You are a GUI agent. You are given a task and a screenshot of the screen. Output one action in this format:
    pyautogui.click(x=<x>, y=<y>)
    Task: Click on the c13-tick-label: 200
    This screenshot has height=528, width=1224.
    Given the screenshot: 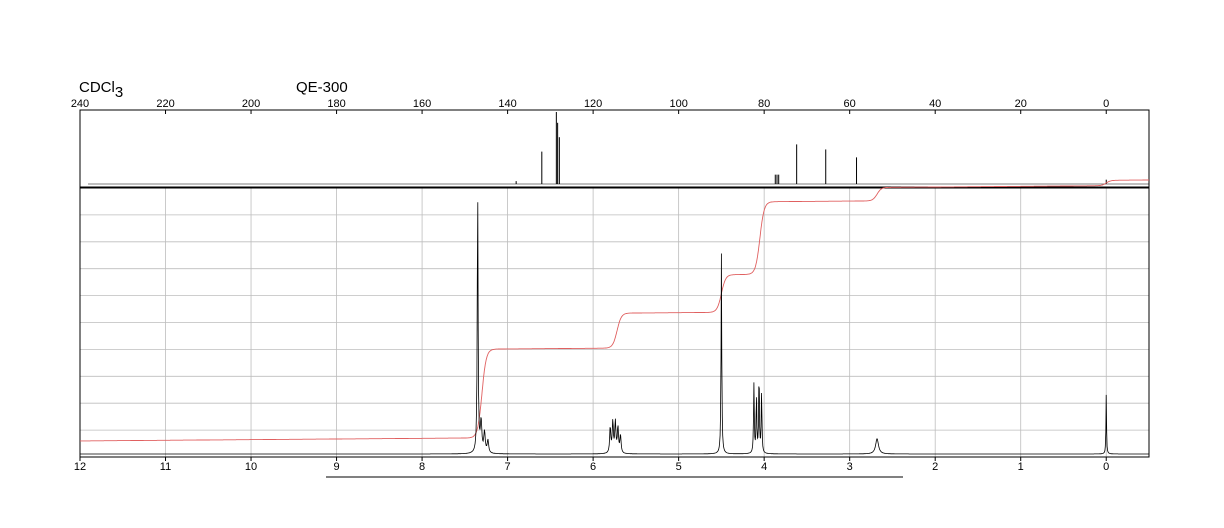 What is the action you would take?
    pyautogui.click(x=251, y=104)
    